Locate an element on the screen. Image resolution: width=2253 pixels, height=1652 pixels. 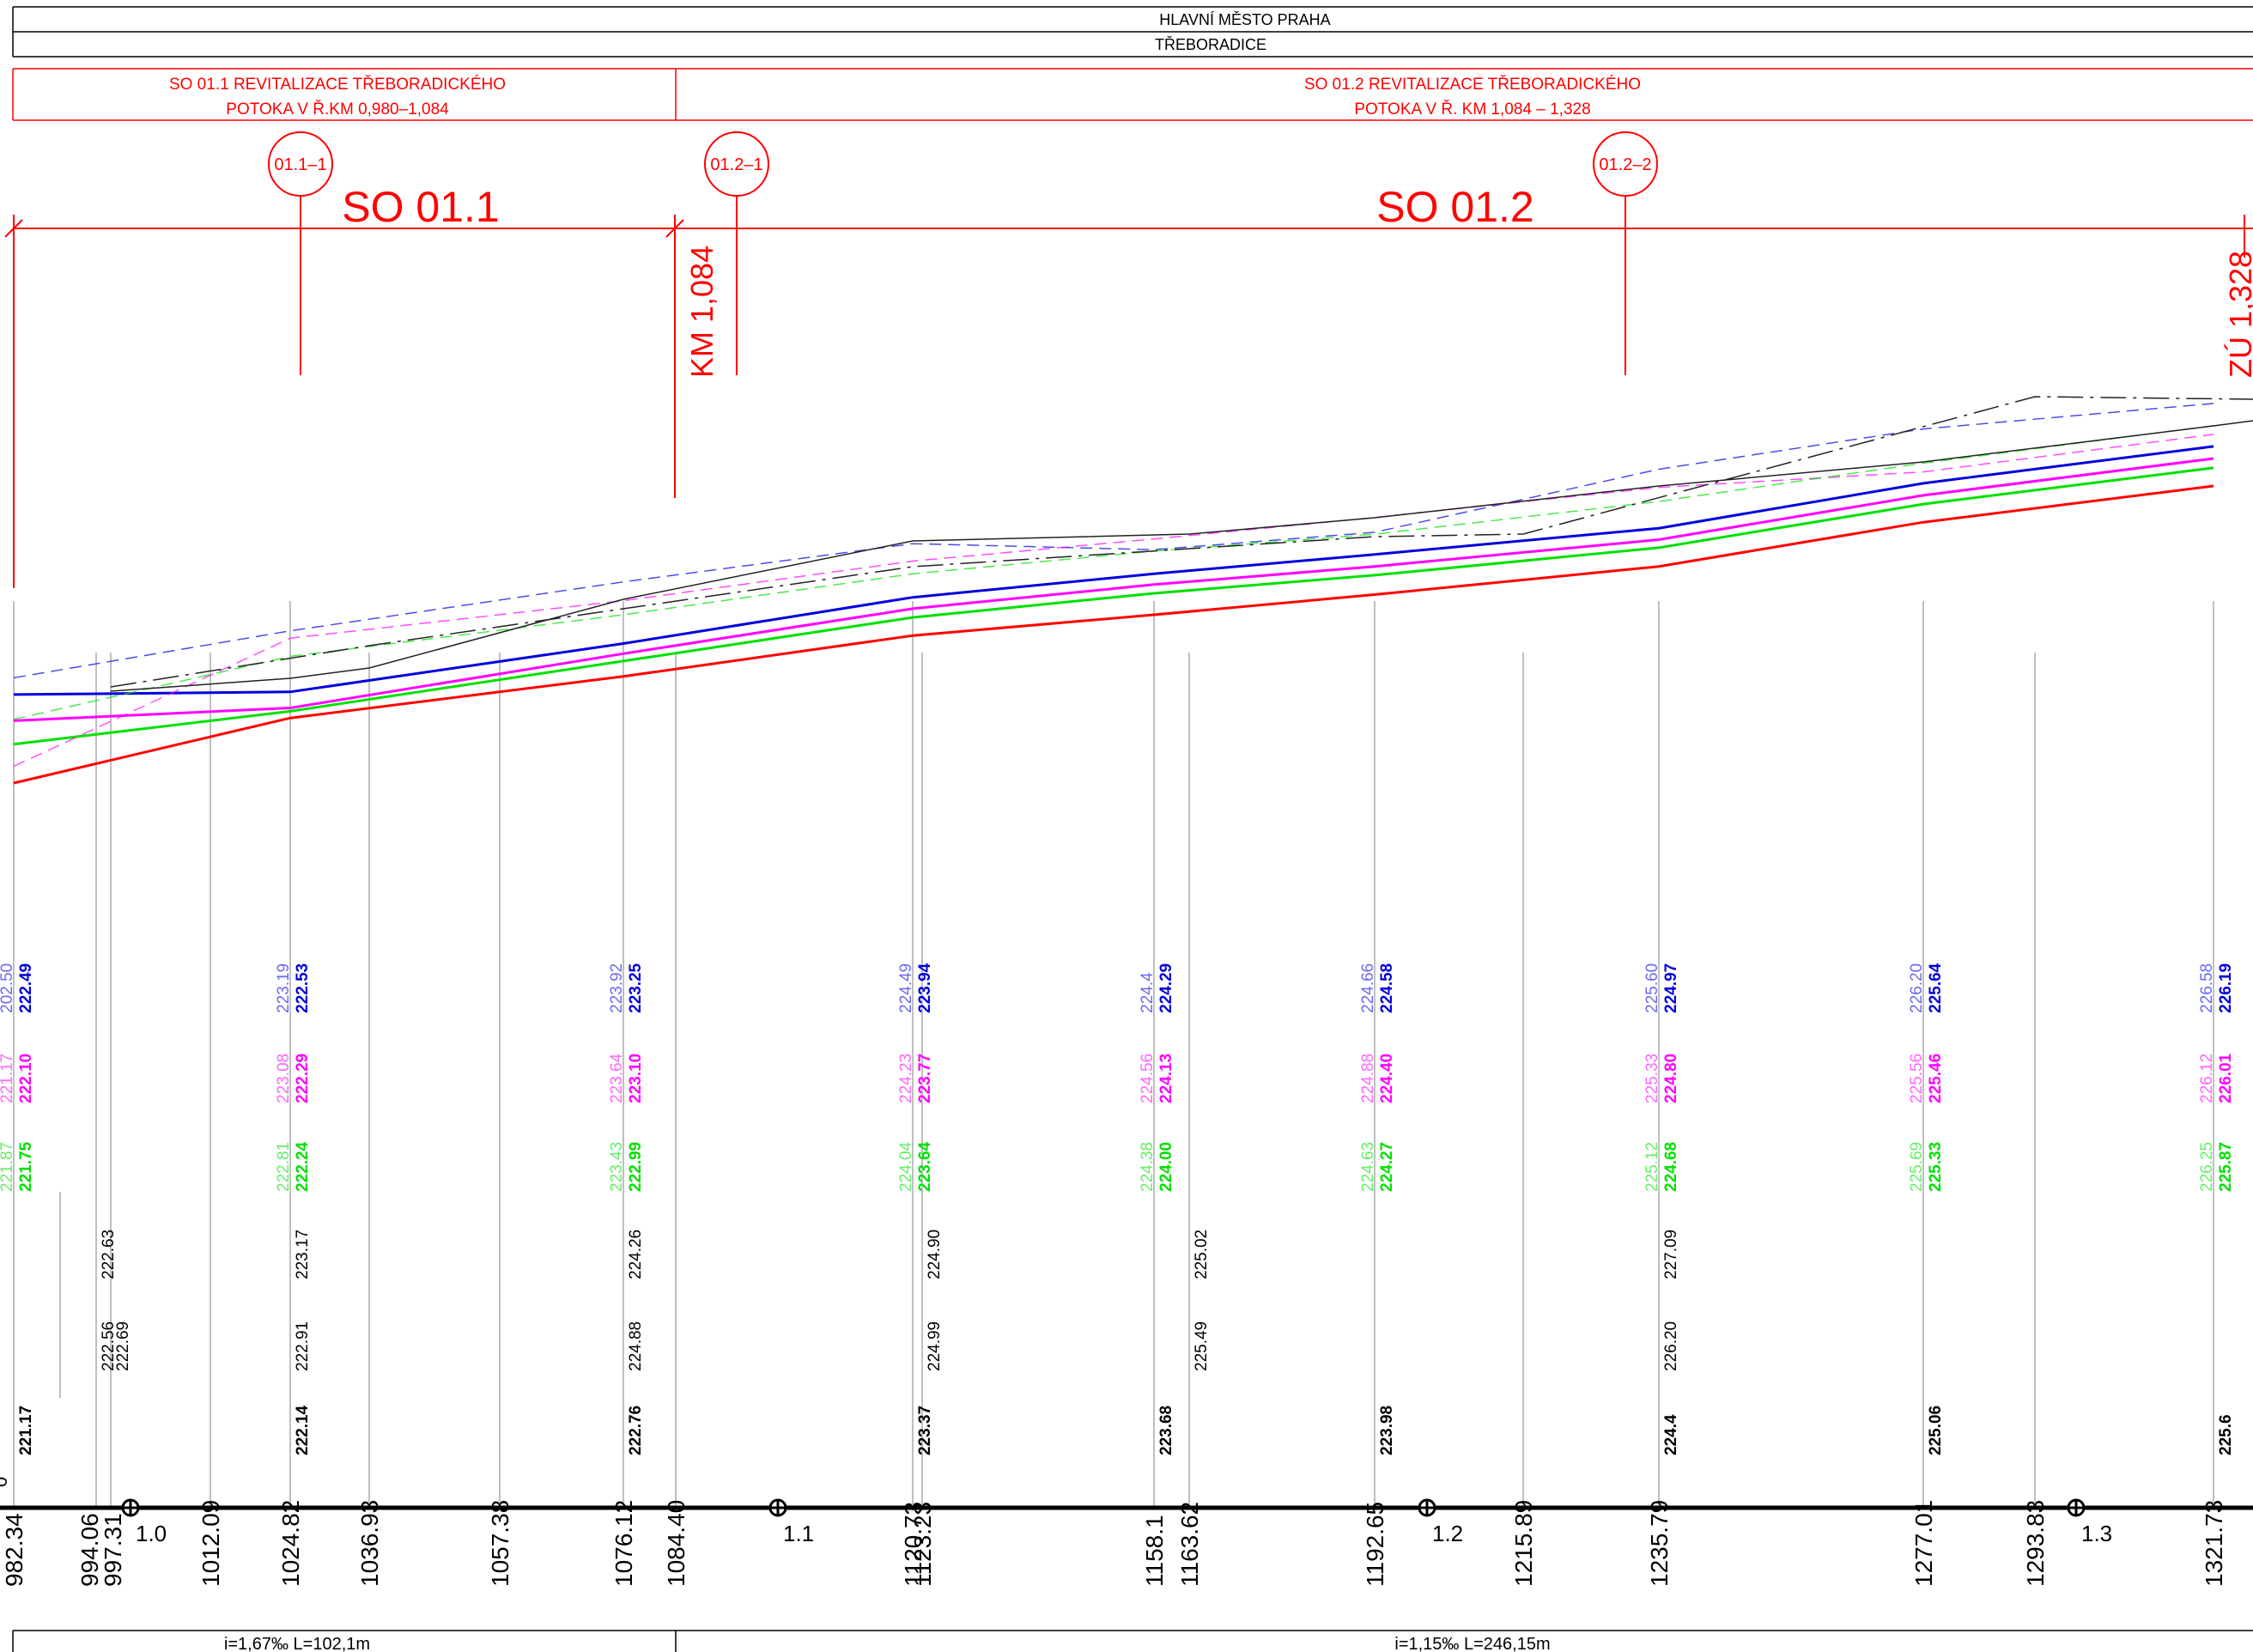
section-1-line2: POTOKA V Ř.KM 0,980–1,084 is located at coordinates (337, 109).